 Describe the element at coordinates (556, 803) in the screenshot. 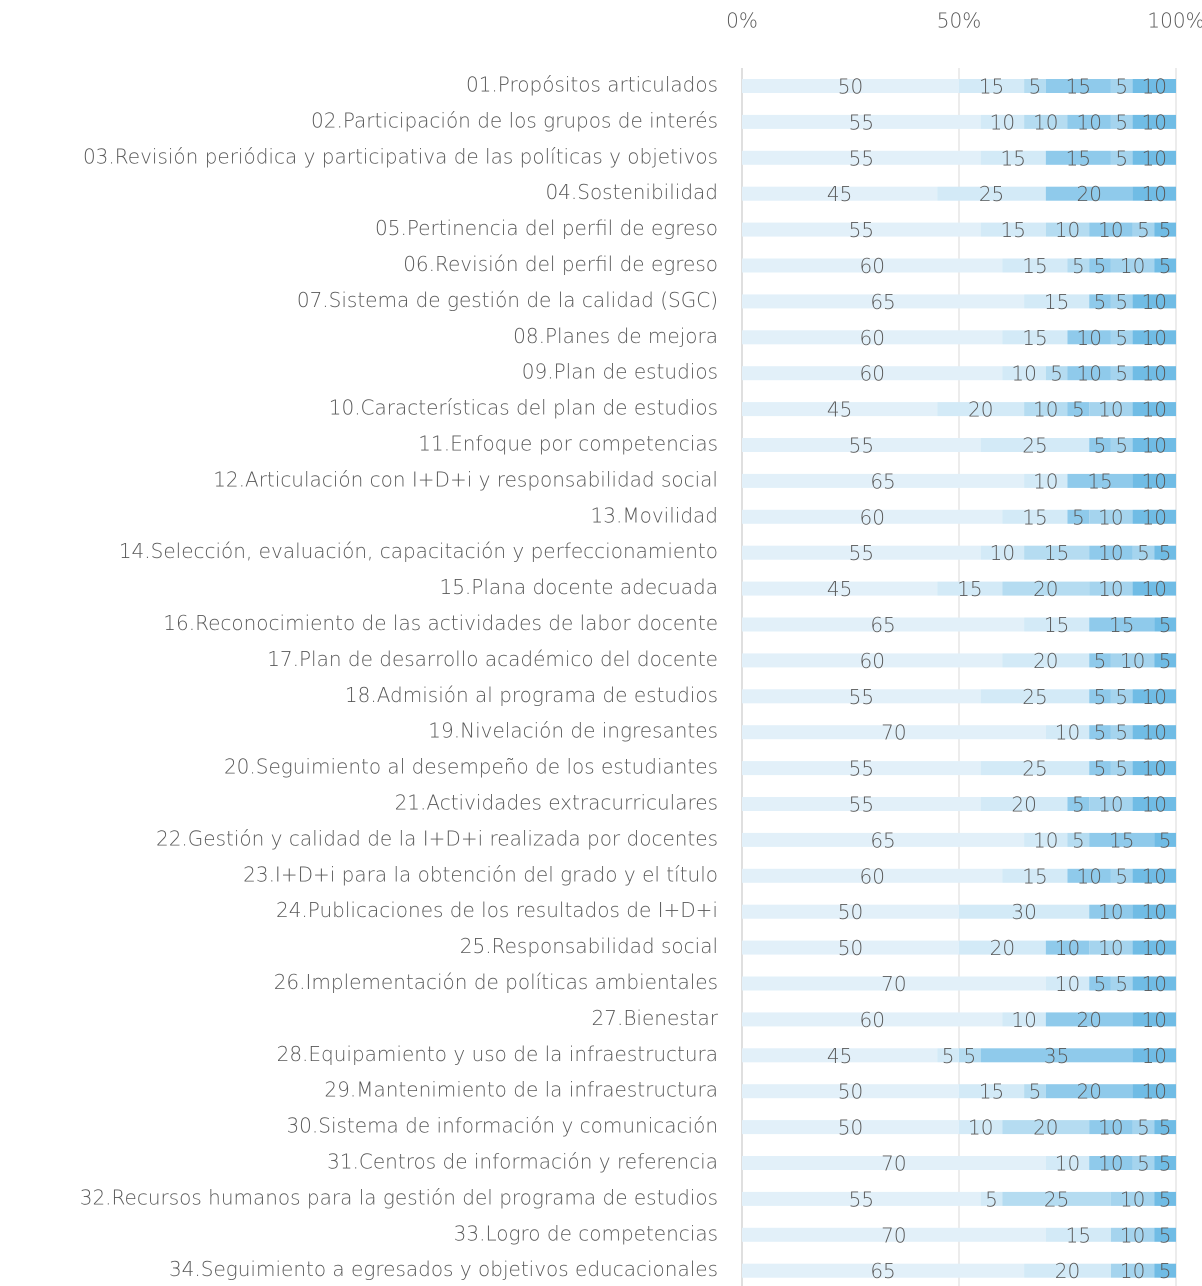

I see `category-label: 21.Actividades extracurriculares` at that location.